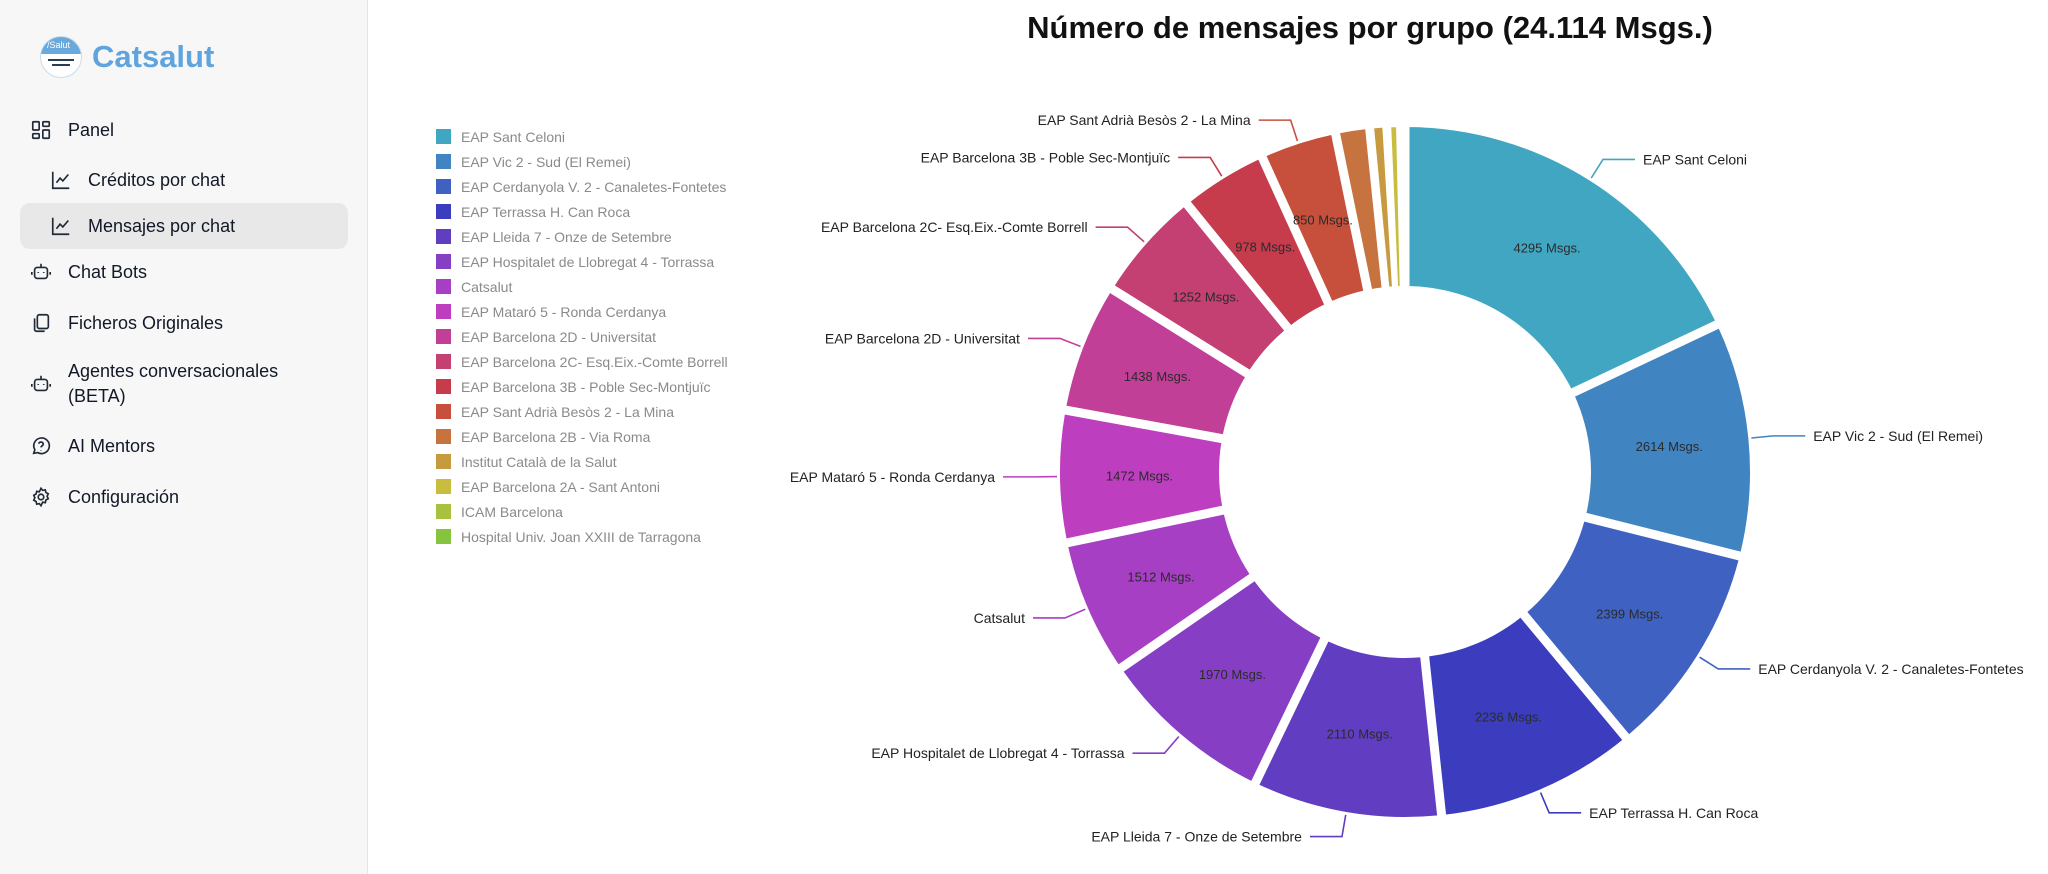  What do you see at coordinates (157, 179) in the screenshot?
I see `sidebar-item-label: Créditos por chat` at bounding box center [157, 179].